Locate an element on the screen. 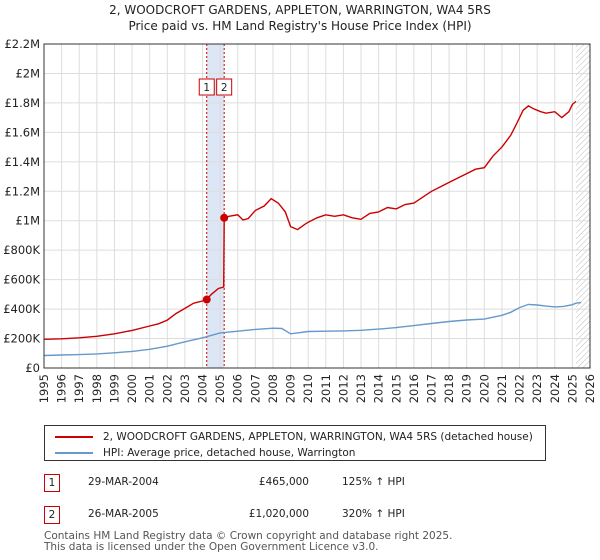 The width and height of the screenshot is (600, 560). x-tick-label: 2023 is located at coordinates (537, 388).